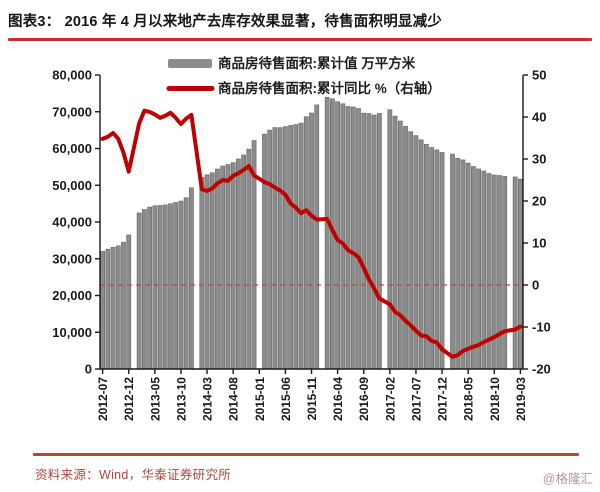 Image resolution: width=600 pixels, height=492 pixels. What do you see at coordinates (390, 399) in the screenshot?
I see `x-tick-label: 2017-02` at bounding box center [390, 399].